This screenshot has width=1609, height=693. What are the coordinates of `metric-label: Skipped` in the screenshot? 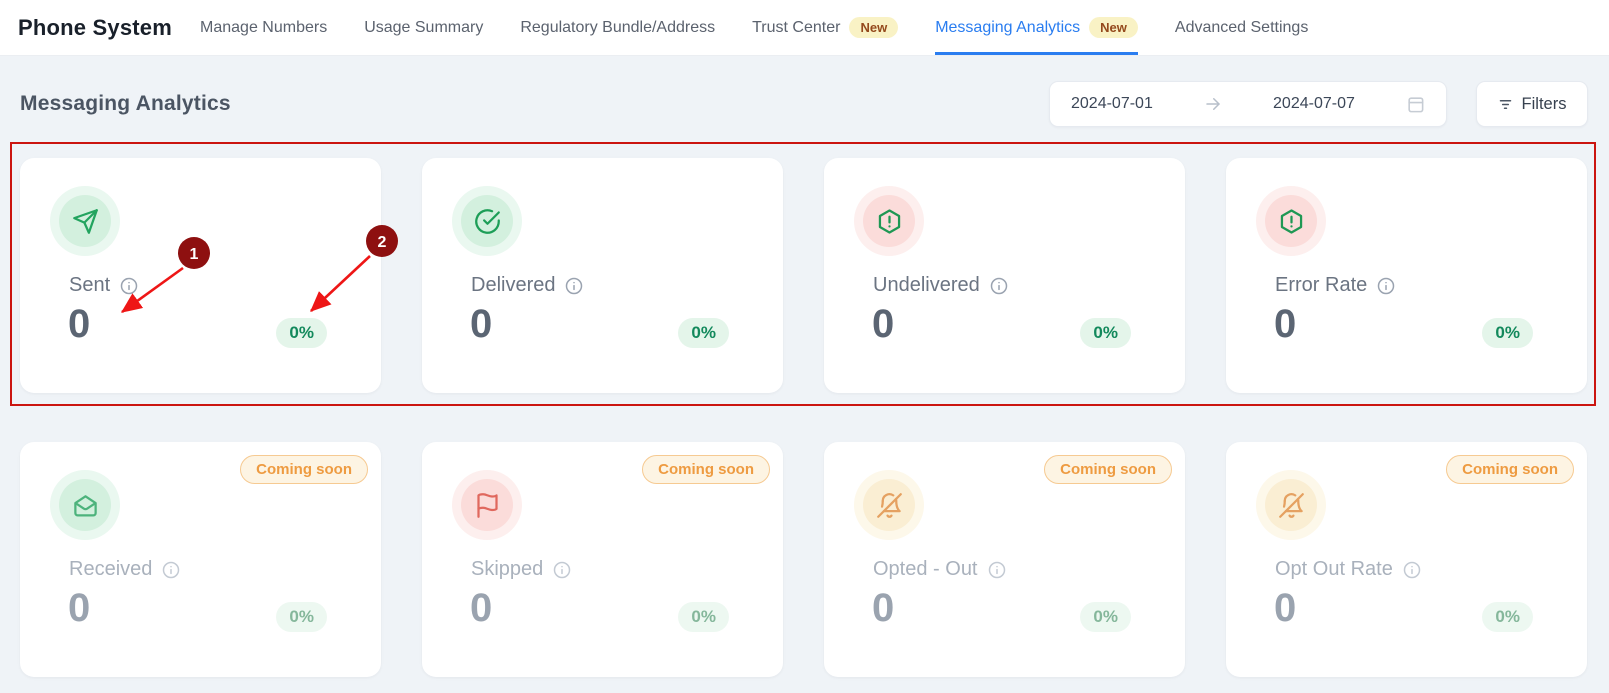 It's located at (507, 569).